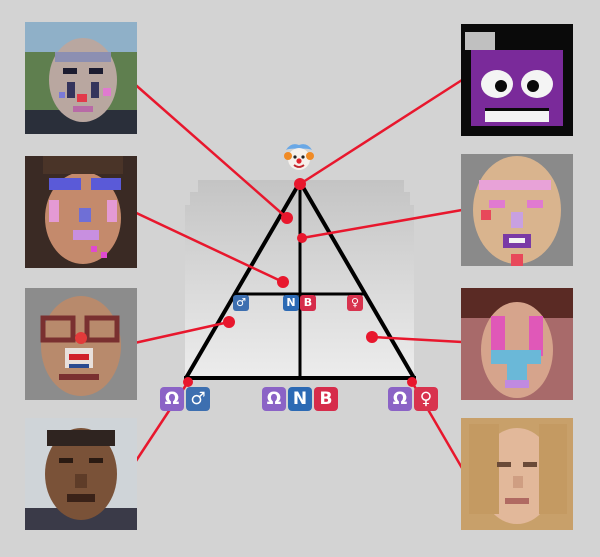  Describe the element at coordinates (413, 399) in the screenshot. I see `vertex-label-female: Ω ♀` at that location.